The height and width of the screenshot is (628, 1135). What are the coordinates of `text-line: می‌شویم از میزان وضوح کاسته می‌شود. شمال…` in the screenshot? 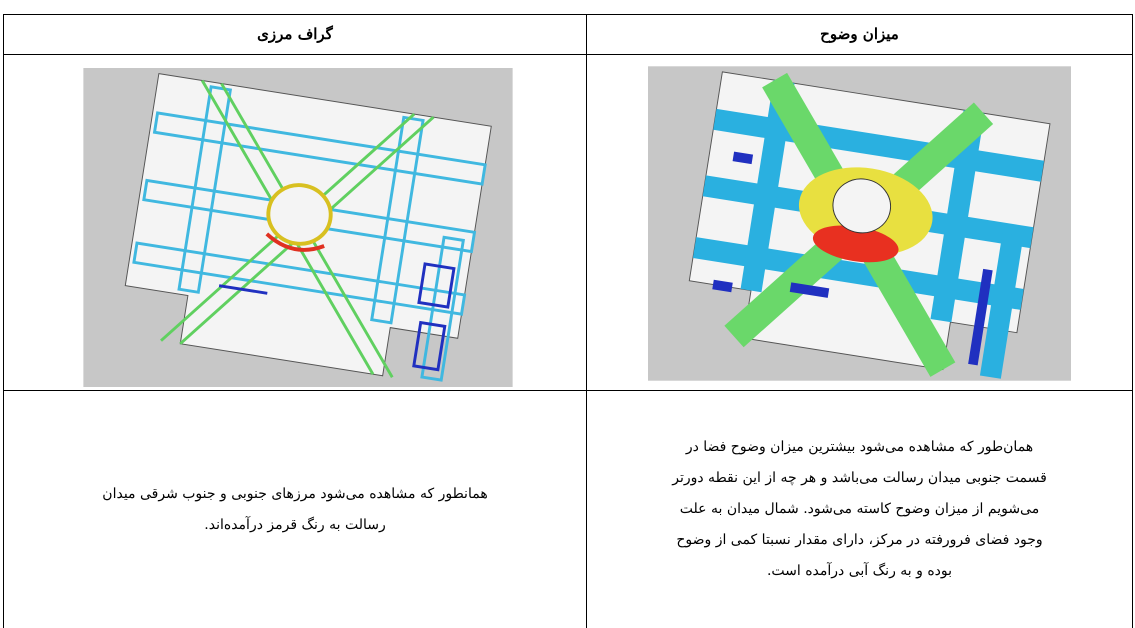 It's located at (859, 509).